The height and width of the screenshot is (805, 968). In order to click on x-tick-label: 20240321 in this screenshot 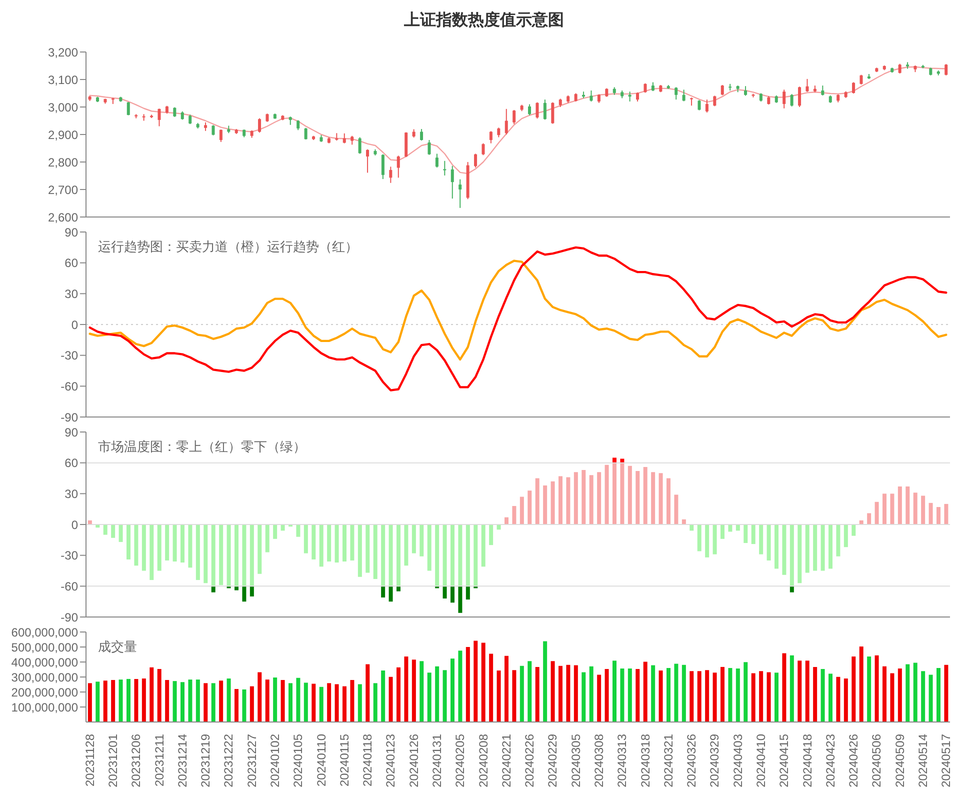, I will do `click(668, 761)`.